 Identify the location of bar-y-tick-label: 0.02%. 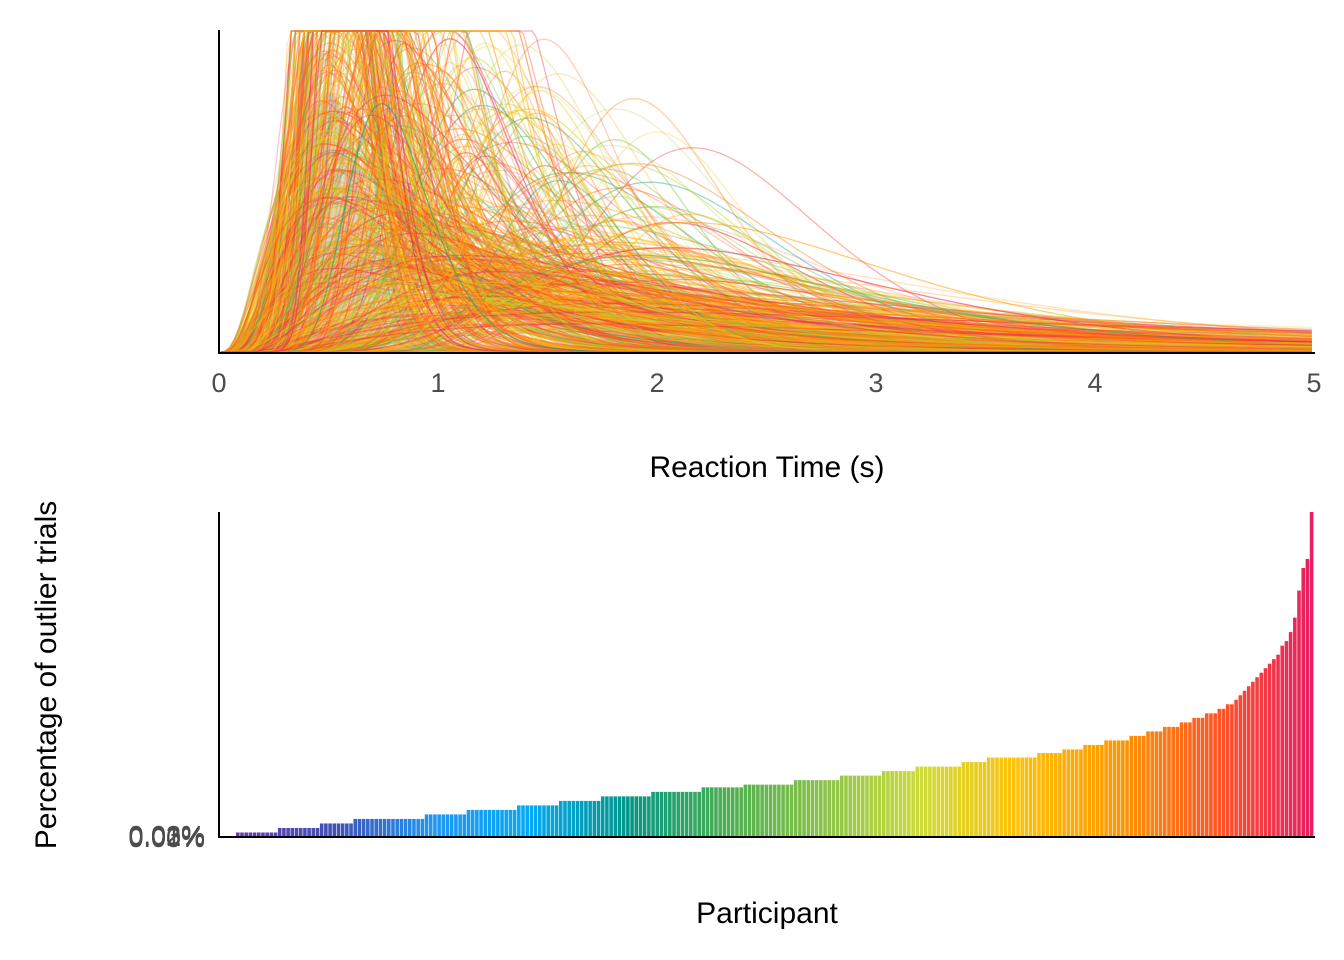
(166, 836).